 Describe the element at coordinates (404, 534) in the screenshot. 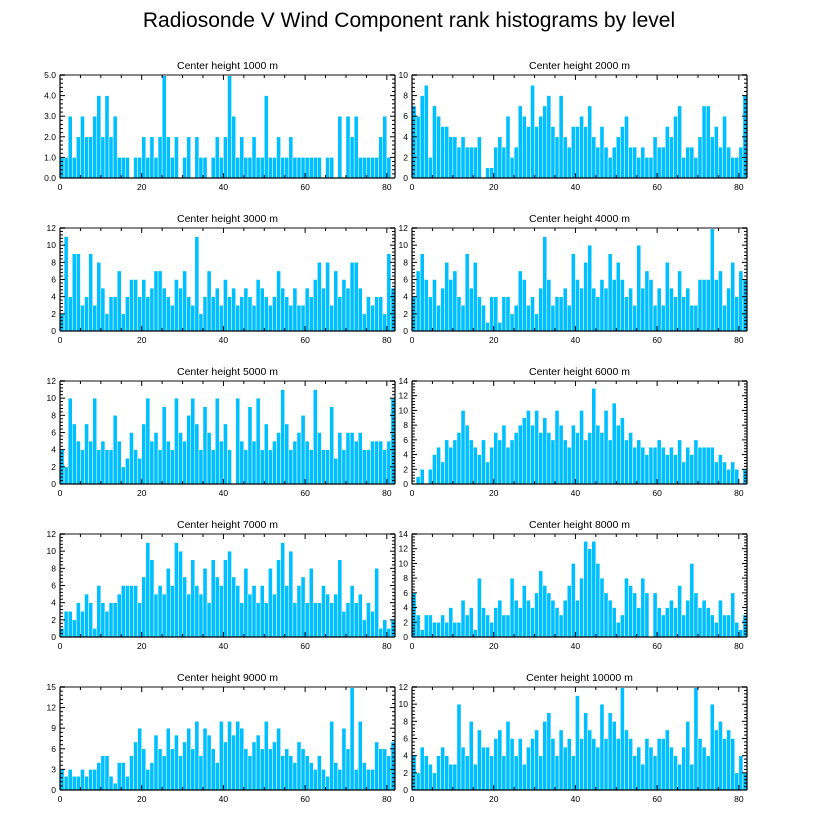

I see `y-tick-label: 14` at that location.